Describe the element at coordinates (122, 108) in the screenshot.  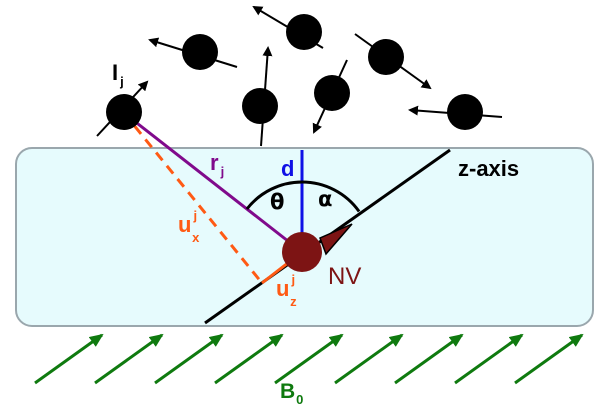
I see `nuclear-spin-labeled` at that location.